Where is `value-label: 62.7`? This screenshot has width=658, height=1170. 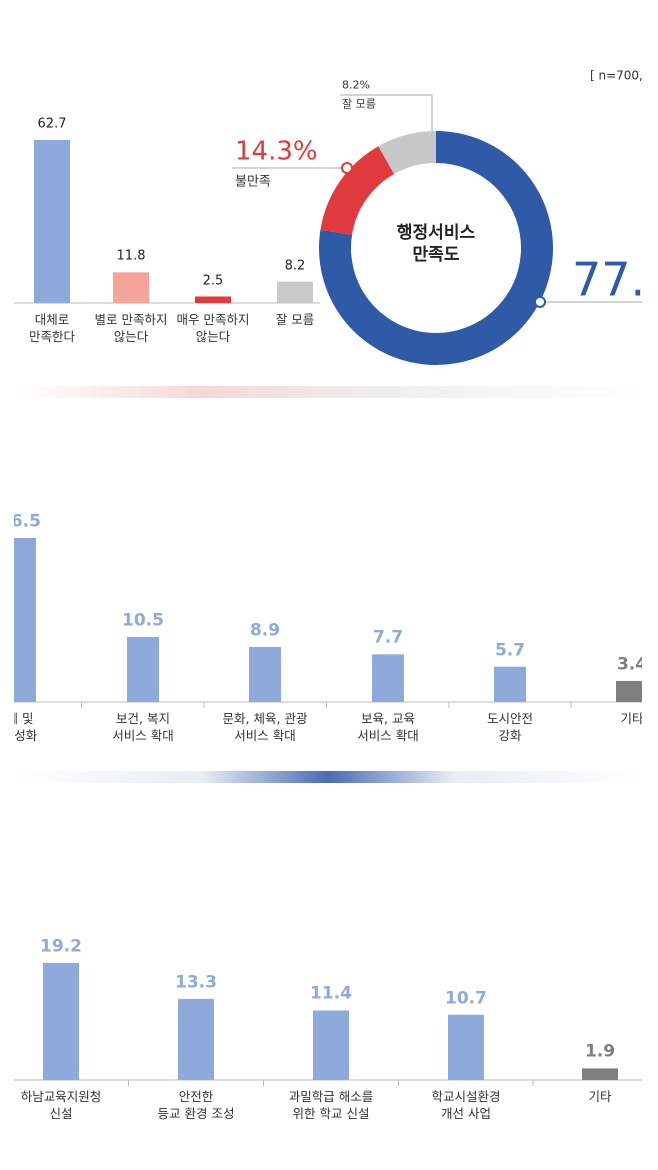 value-label: 62.7 is located at coordinates (52, 124).